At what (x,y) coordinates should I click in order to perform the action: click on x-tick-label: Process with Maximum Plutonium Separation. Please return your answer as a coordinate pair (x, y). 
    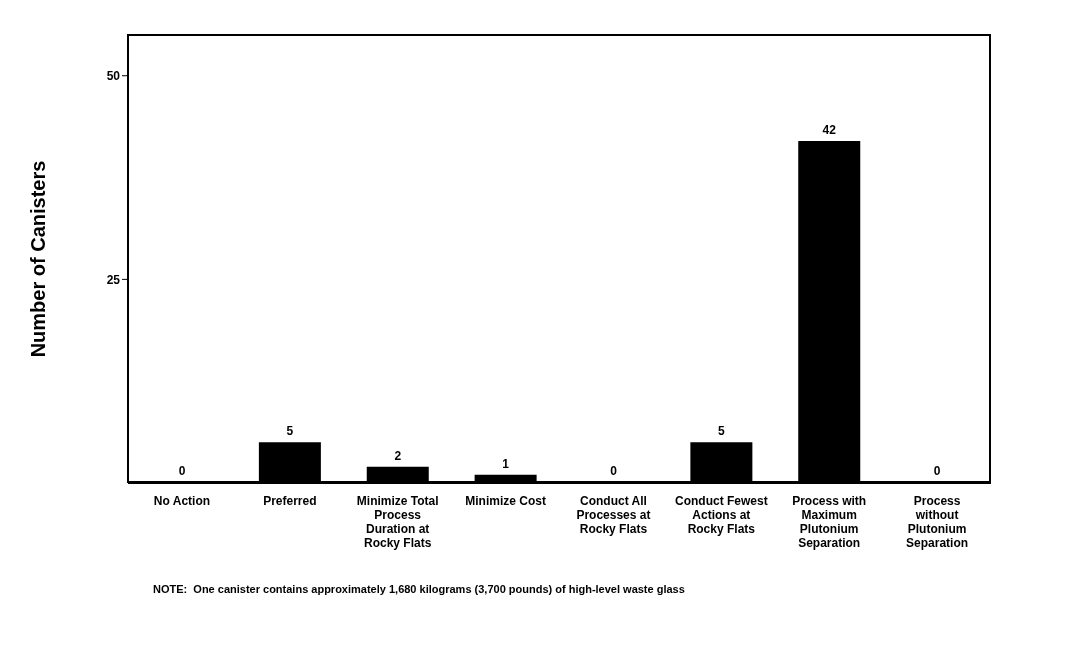
    Looking at the image, I should click on (829, 522).